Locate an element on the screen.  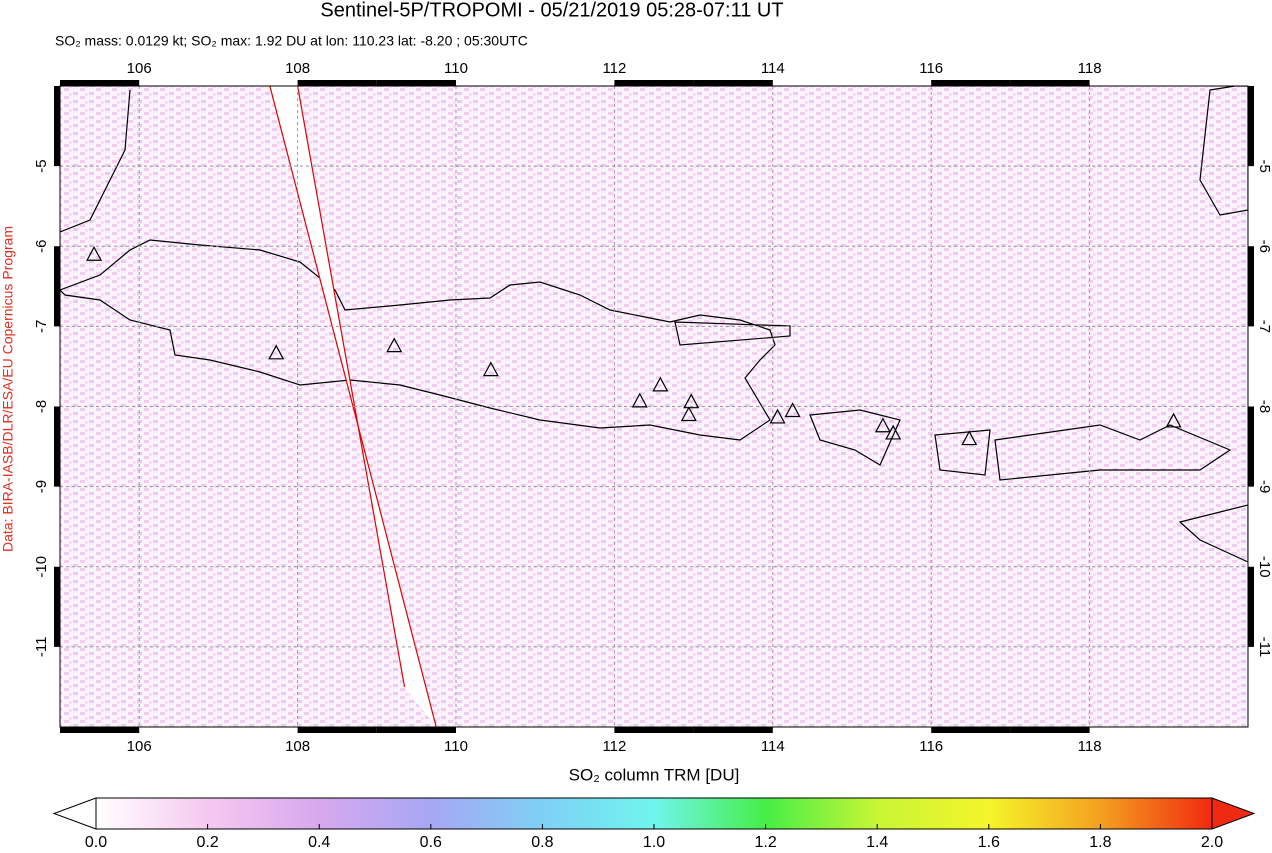
colorbar-tick-label: 2.0 is located at coordinates (1212, 842).